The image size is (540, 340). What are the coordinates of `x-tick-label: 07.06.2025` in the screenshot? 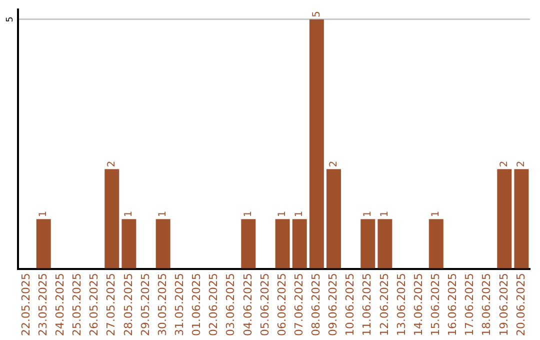 It's located at (299, 304).